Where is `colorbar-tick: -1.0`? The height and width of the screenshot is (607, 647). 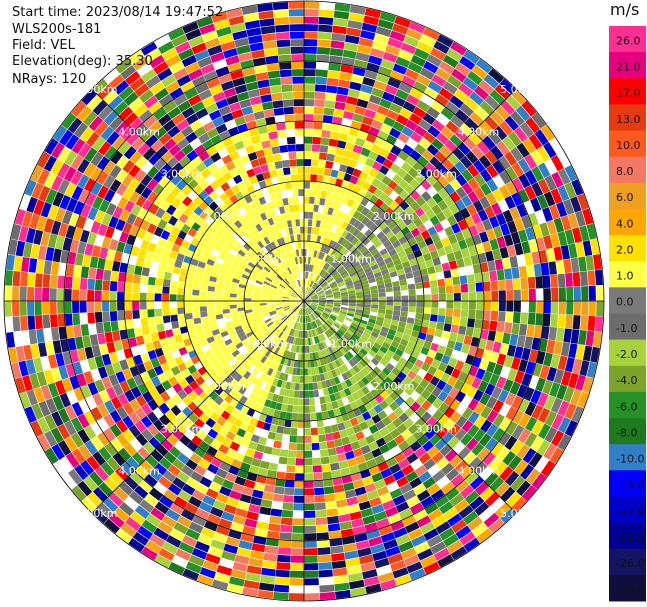 colorbar-tick: -1.0 is located at coordinates (626, 328).